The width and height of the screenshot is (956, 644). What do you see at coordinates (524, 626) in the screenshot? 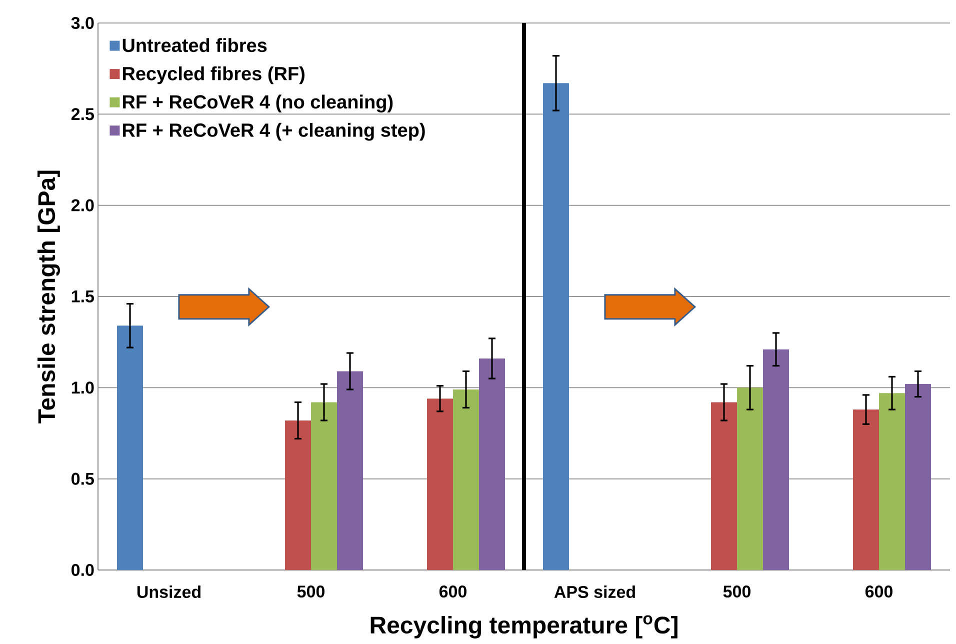
I see `x-axis-title: Recycling temperature [$^{o}$C]` at bounding box center [524, 626].